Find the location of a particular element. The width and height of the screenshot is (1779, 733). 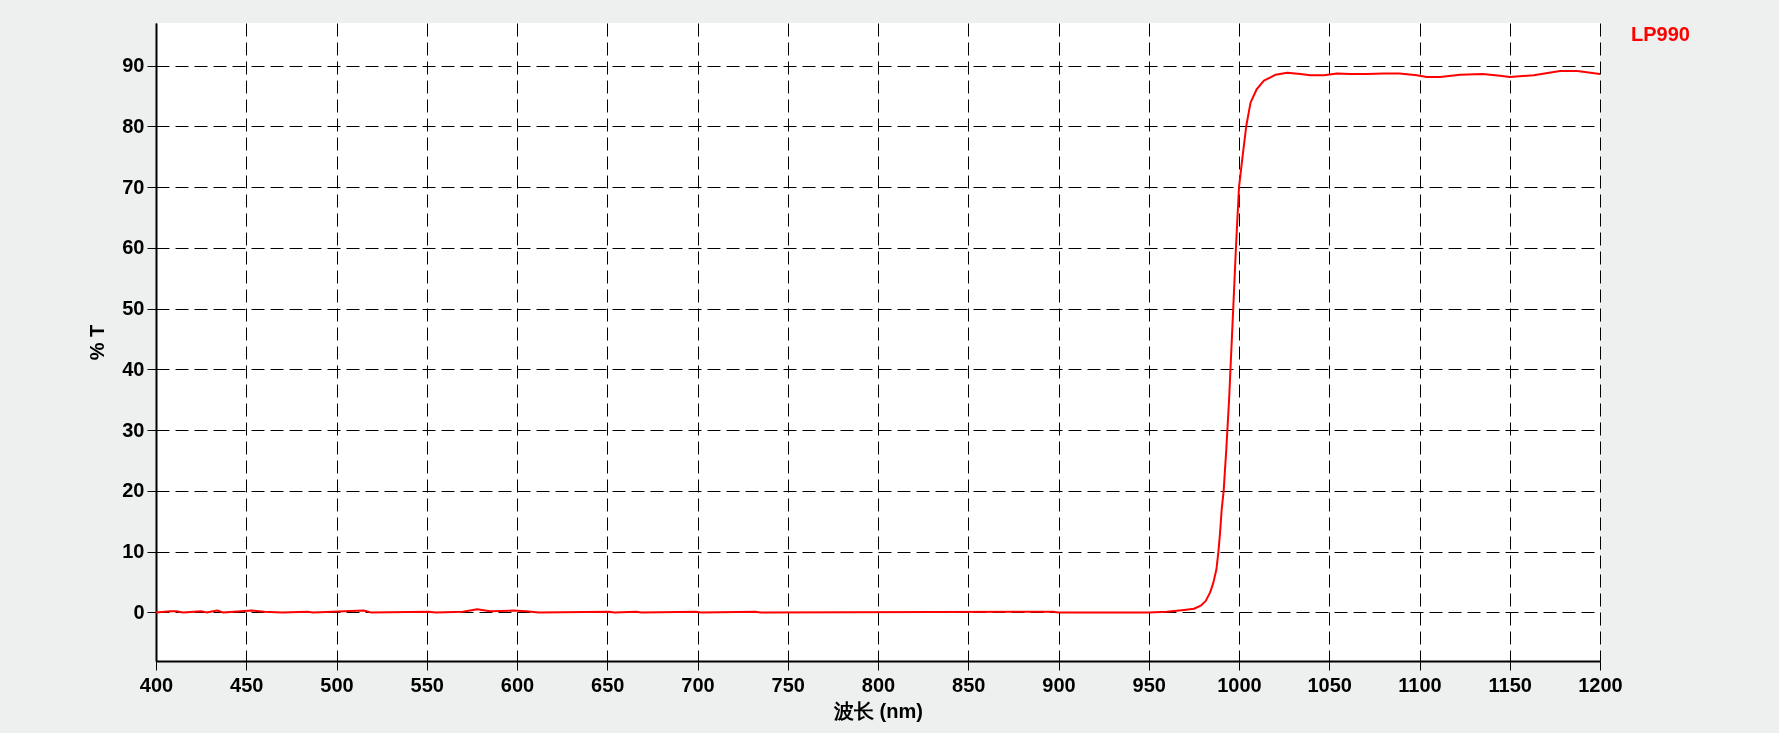

x-tick-label: 1100 is located at coordinates (1420, 684).